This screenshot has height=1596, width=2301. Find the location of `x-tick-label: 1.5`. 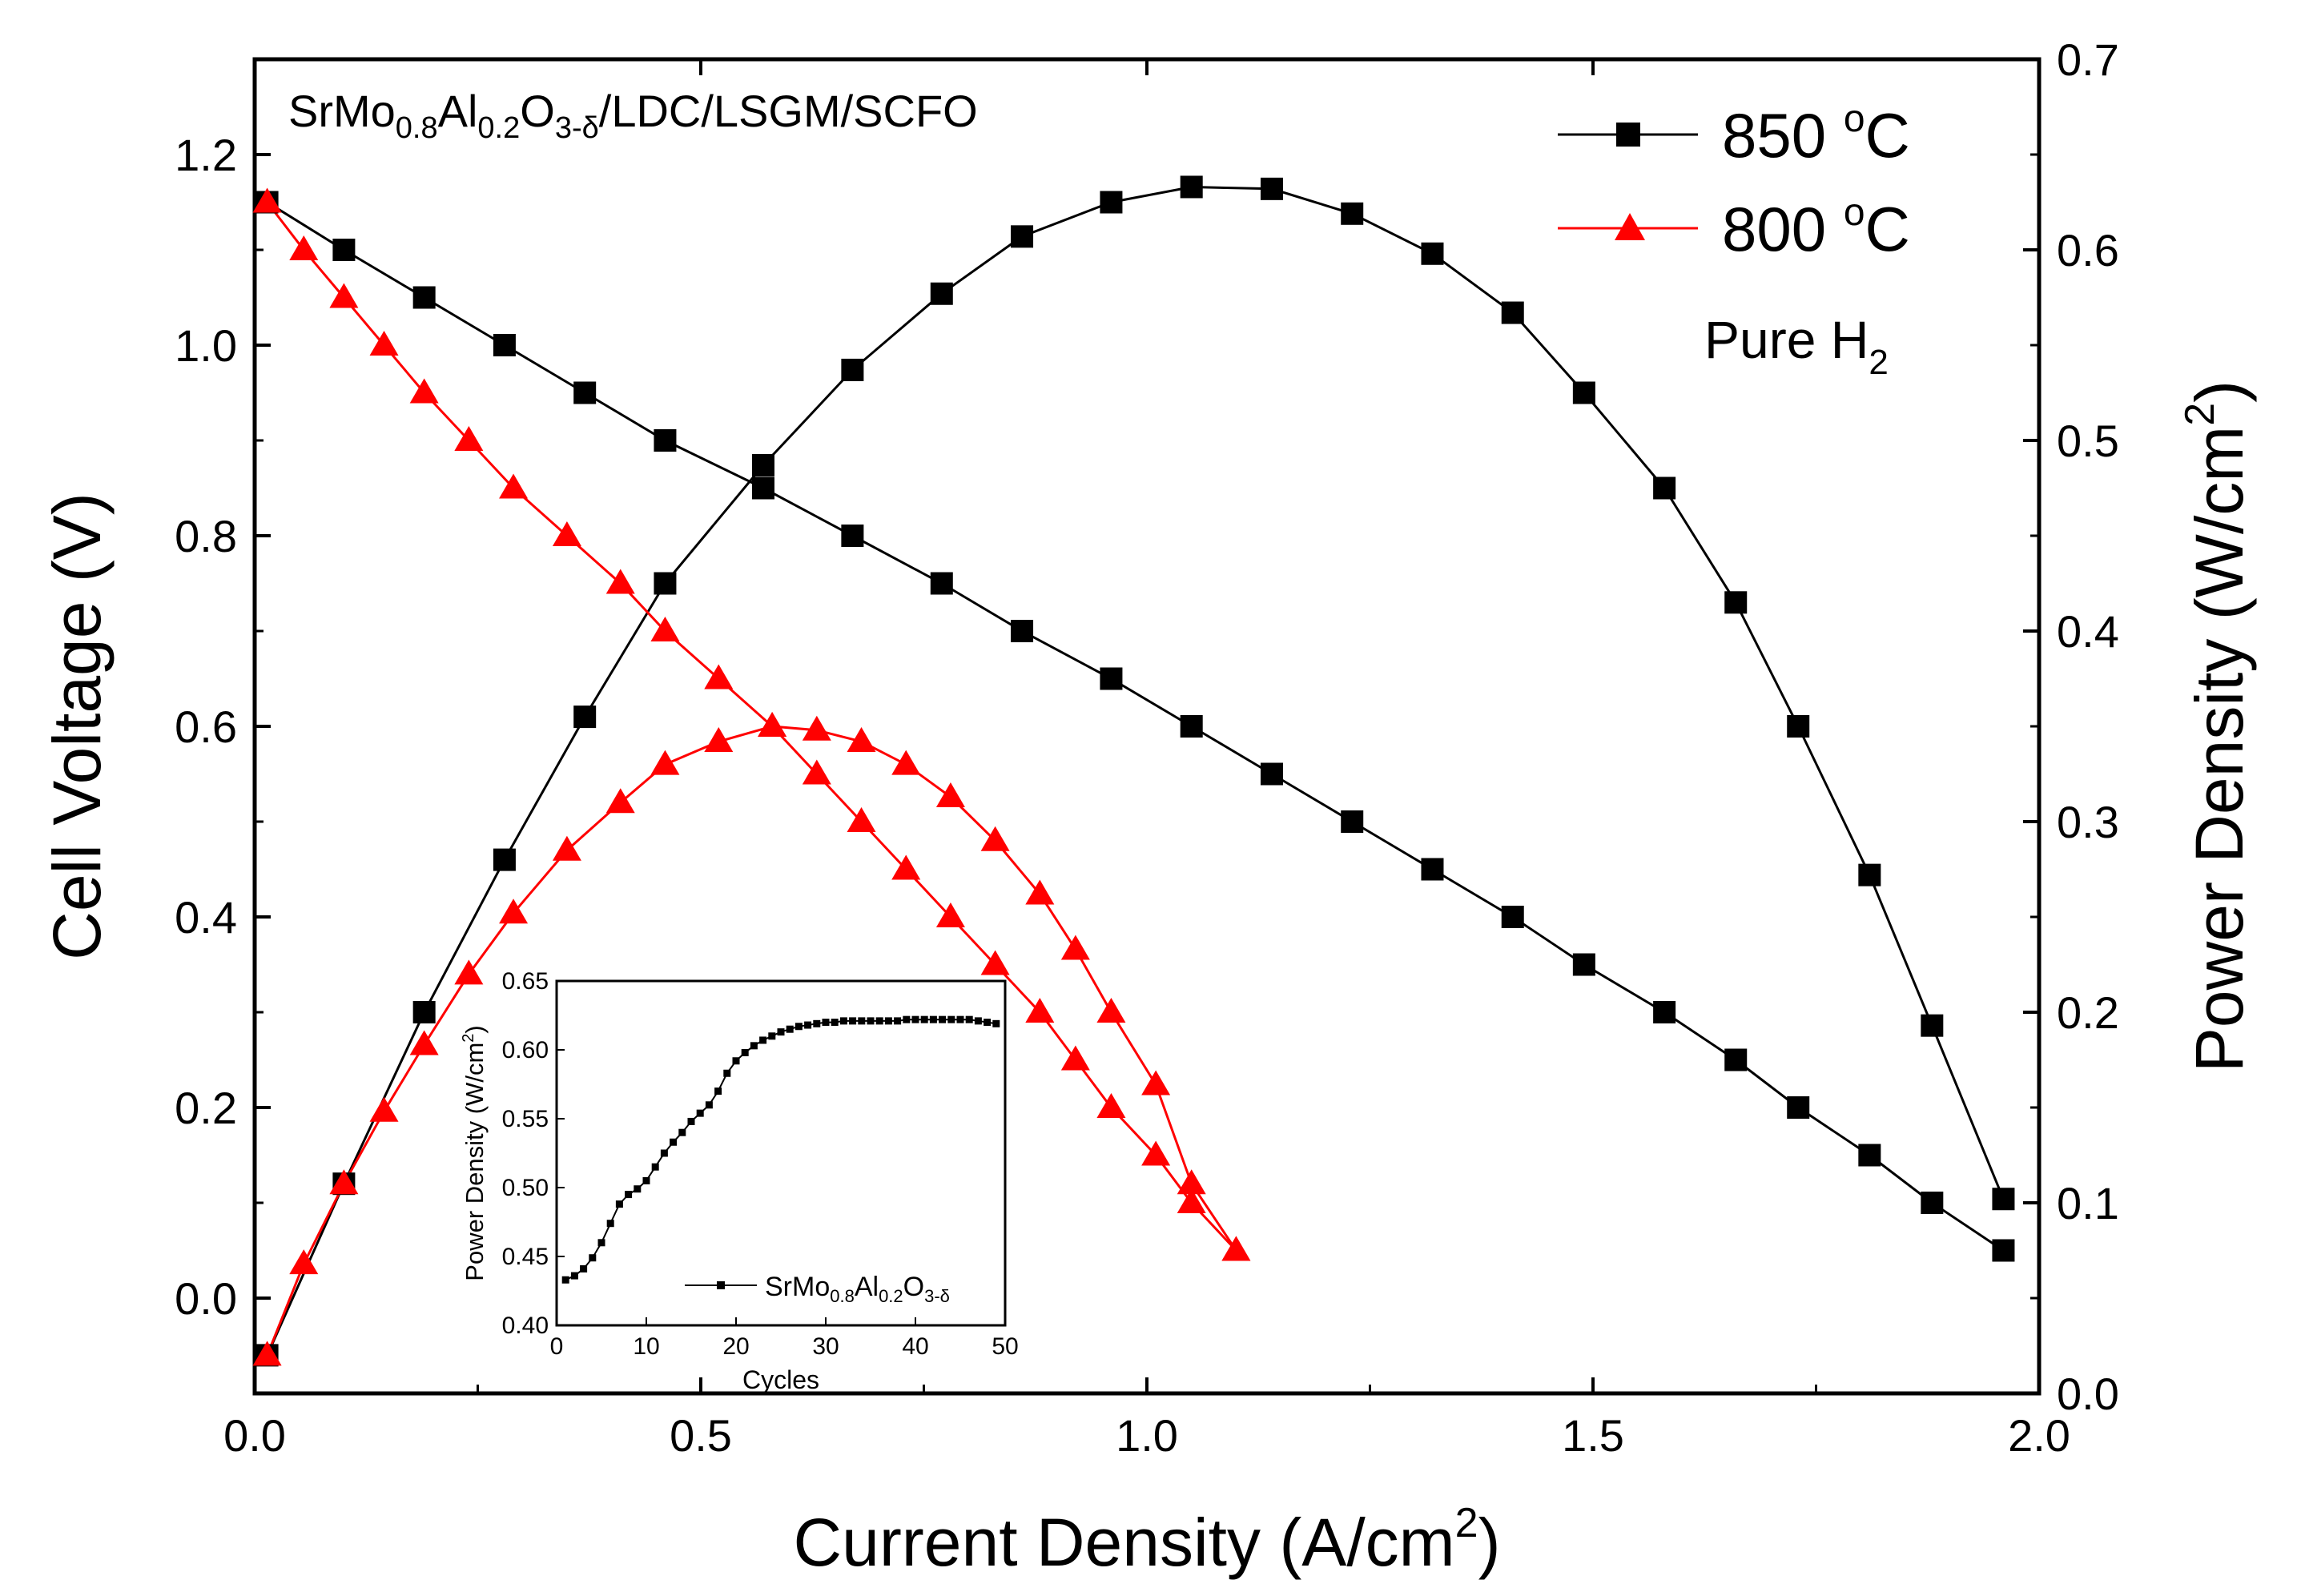

x-tick-label: 1.5 is located at coordinates (1593, 1435).